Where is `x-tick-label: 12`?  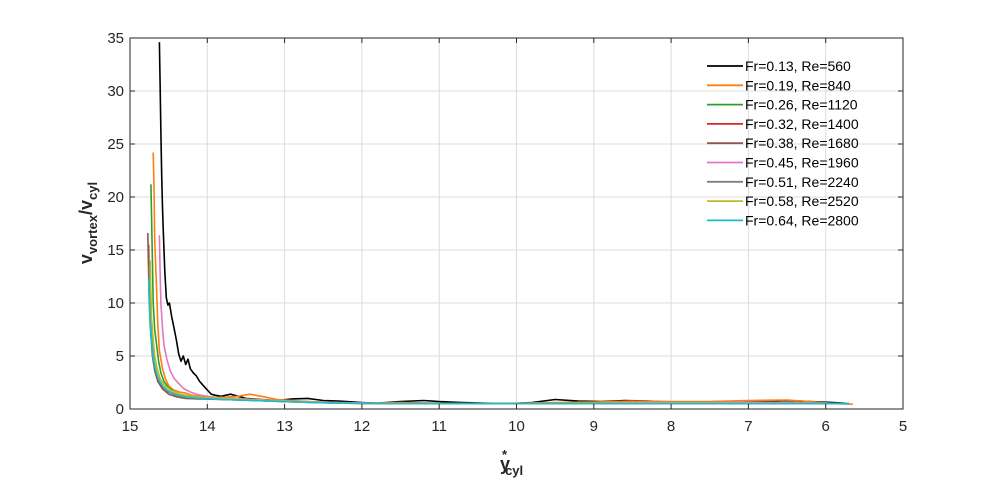 x-tick-label: 12 is located at coordinates (362, 426).